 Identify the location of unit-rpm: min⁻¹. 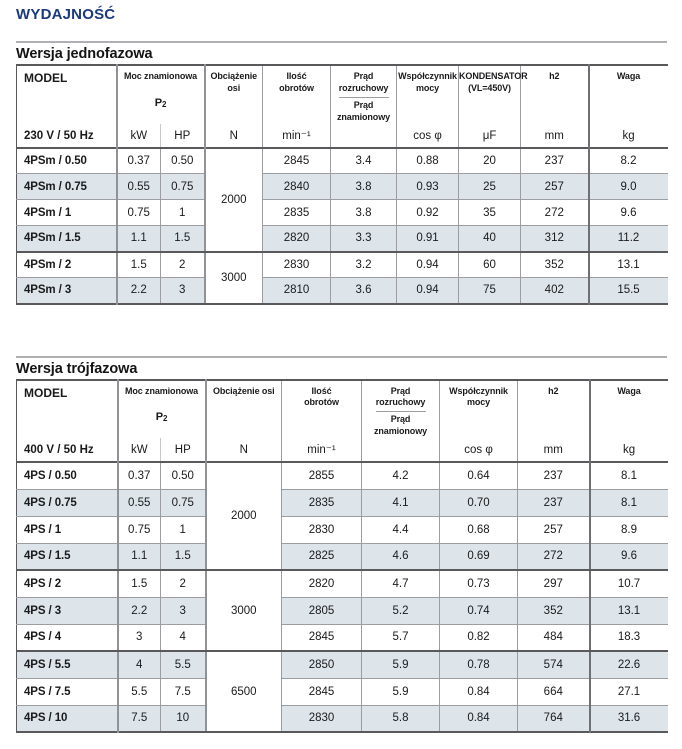
(296, 135).